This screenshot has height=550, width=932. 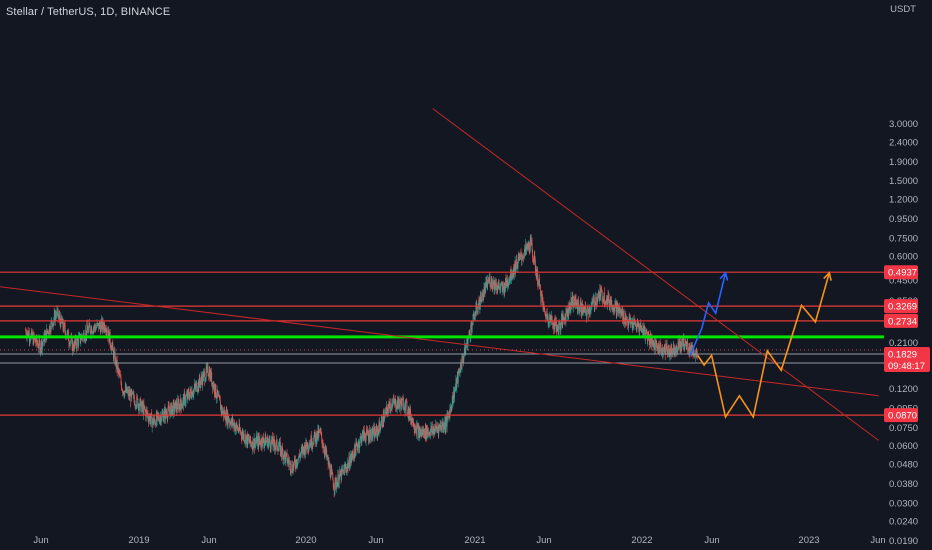 What do you see at coordinates (474, 540) in the screenshot?
I see `time-tick-label: 2021` at bounding box center [474, 540].